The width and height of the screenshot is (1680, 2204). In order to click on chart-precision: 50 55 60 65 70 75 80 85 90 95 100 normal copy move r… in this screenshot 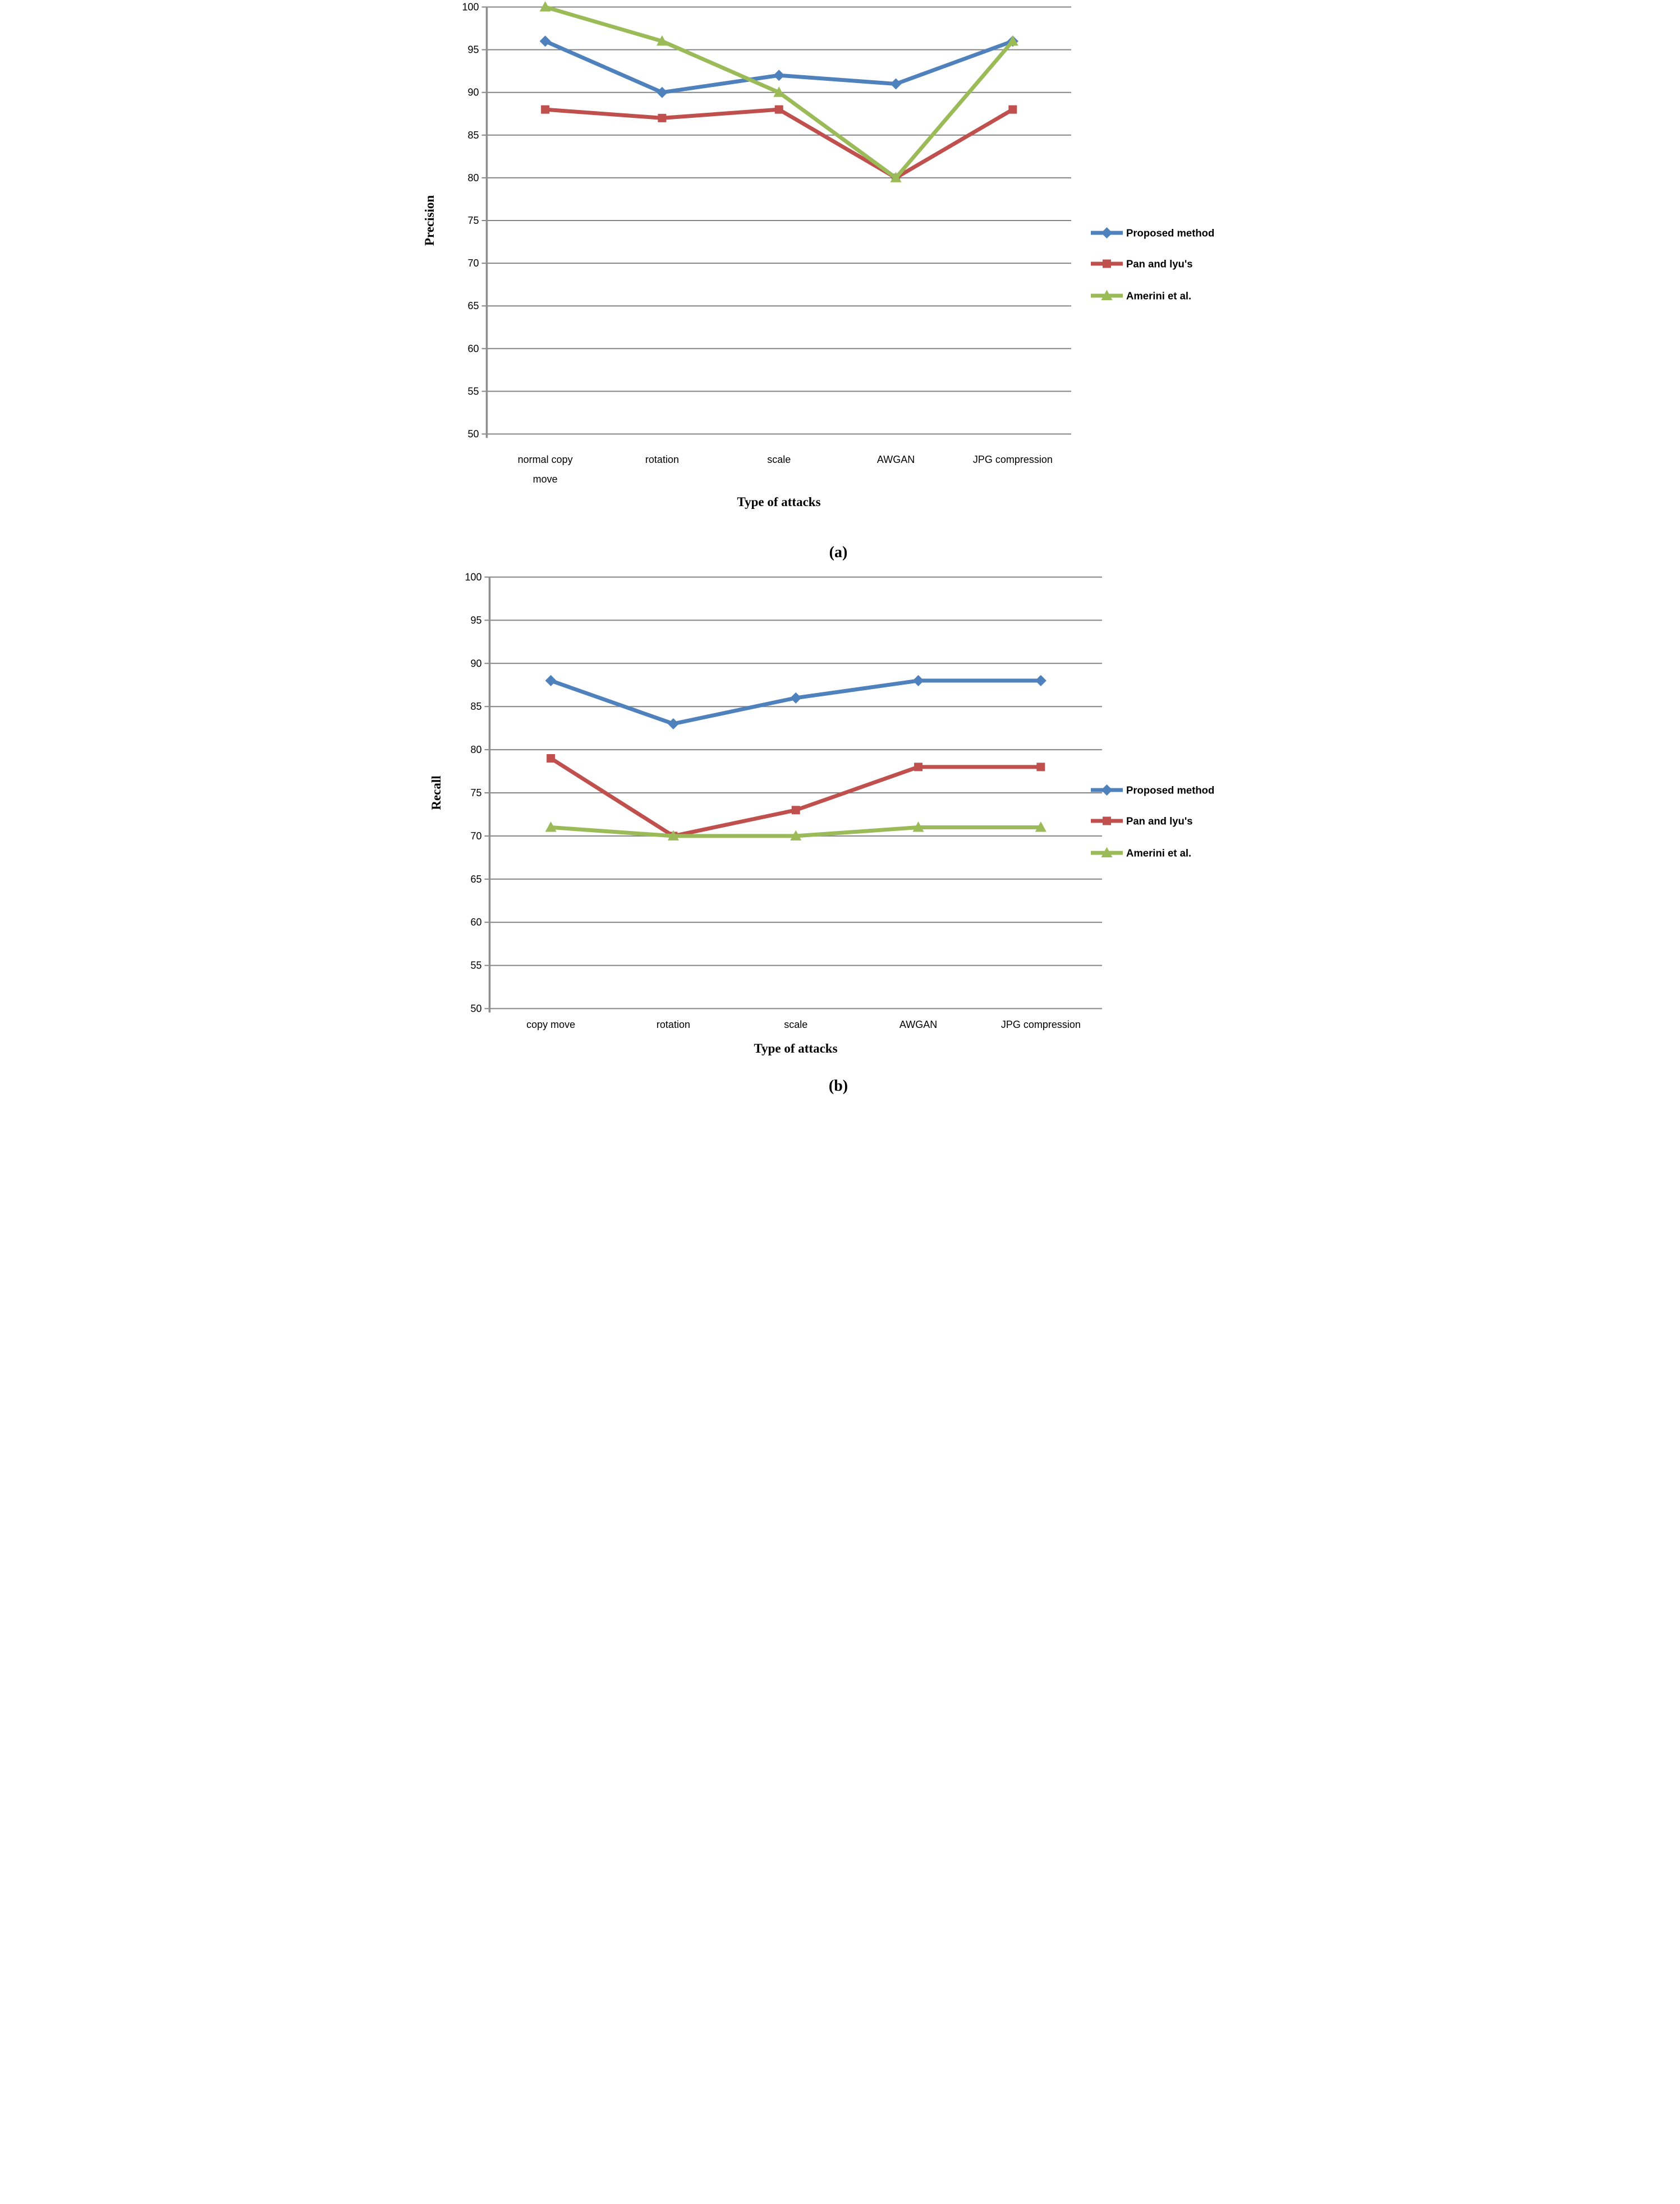, I will do `click(818, 281)`.